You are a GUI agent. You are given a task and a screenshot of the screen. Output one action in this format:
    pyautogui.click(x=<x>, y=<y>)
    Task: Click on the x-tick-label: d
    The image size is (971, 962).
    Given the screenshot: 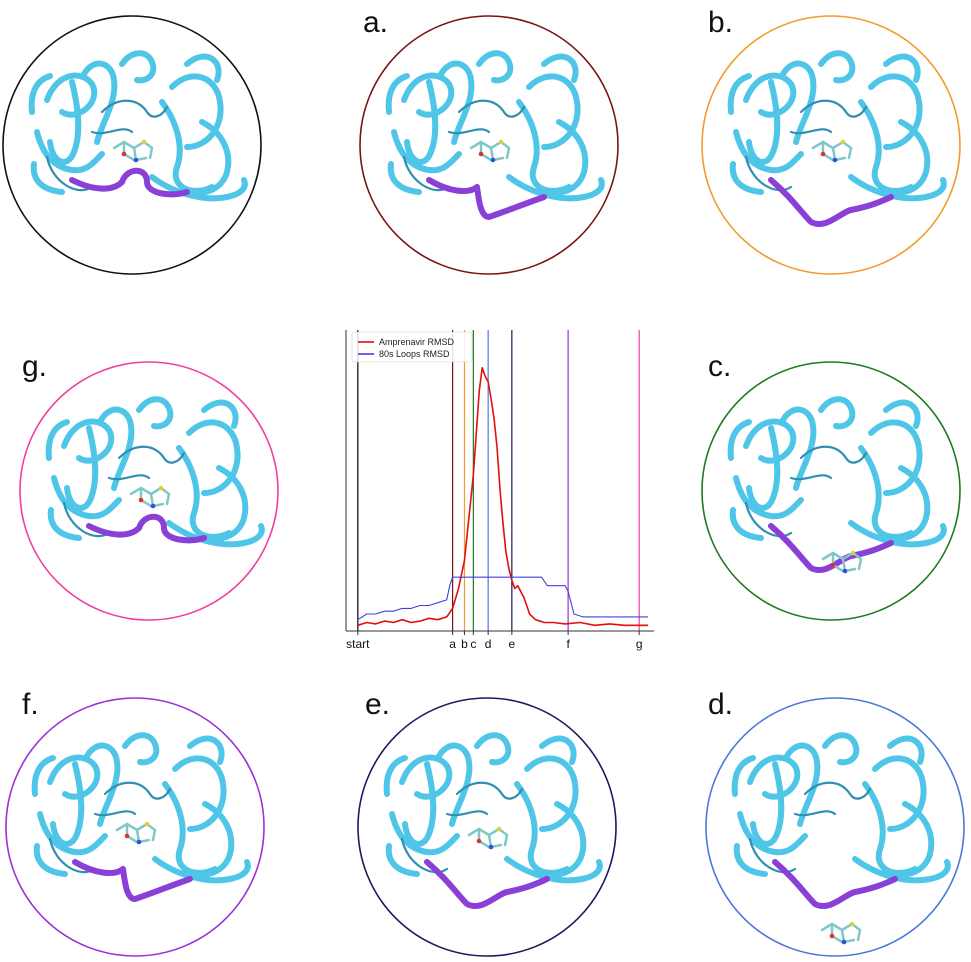 What is the action you would take?
    pyautogui.click(x=488, y=644)
    